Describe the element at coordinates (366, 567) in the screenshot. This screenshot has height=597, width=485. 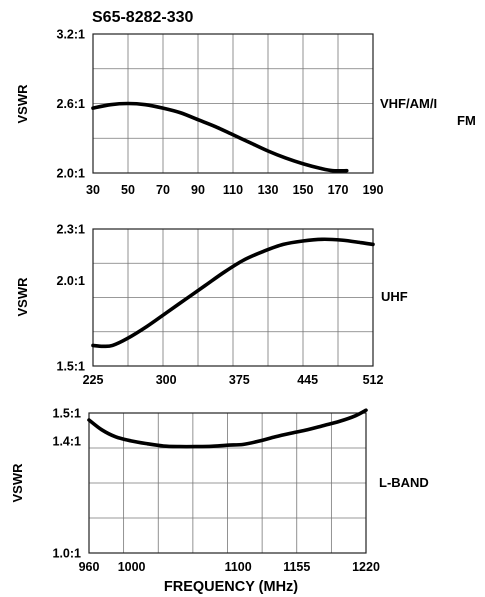
I see `x-tick-label: 1220` at that location.